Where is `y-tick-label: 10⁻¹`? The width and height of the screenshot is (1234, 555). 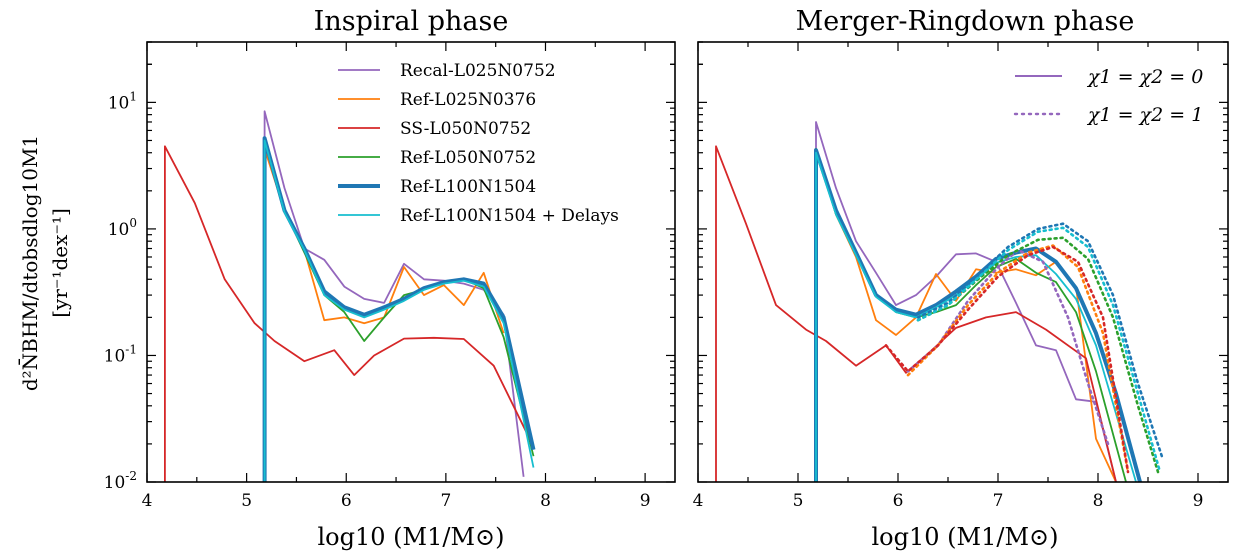
y-tick-label: 10⁻¹ is located at coordinates (120, 354).